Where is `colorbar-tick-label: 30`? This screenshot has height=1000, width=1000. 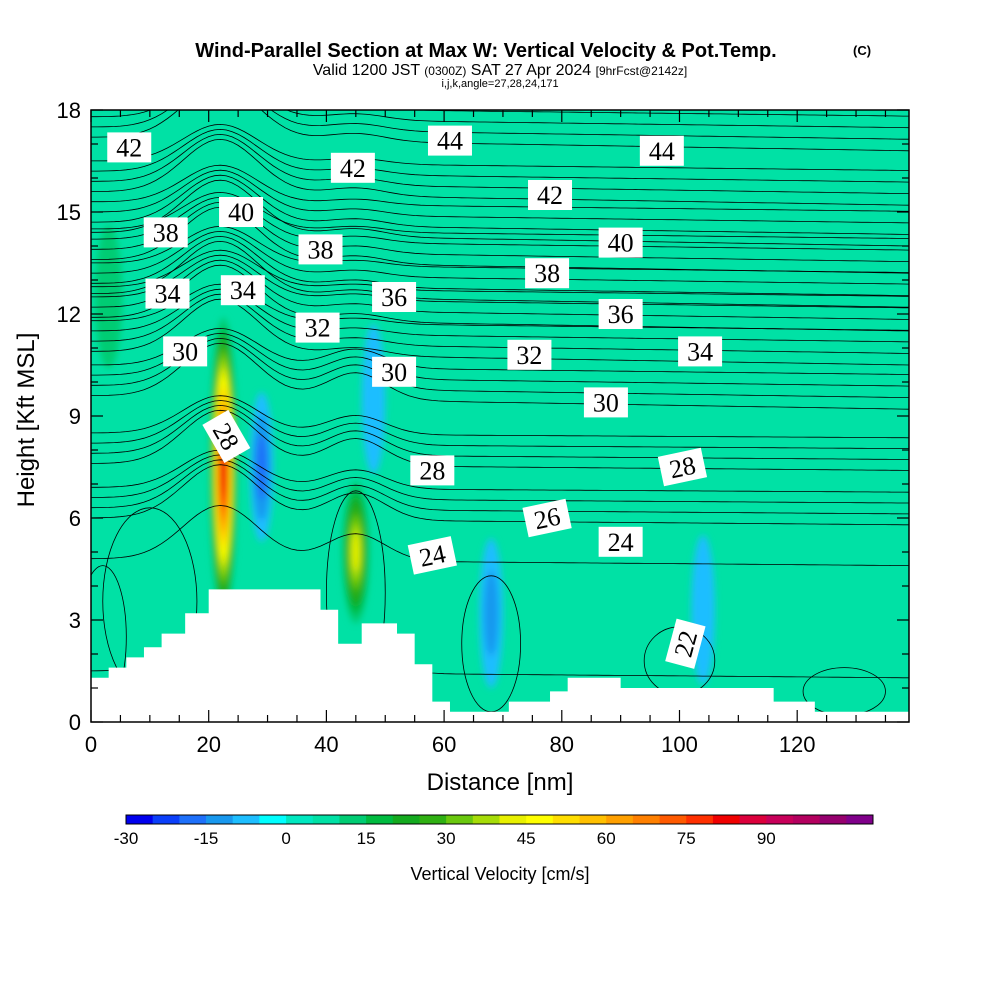
colorbar-tick-label: 30 is located at coordinates (446, 838).